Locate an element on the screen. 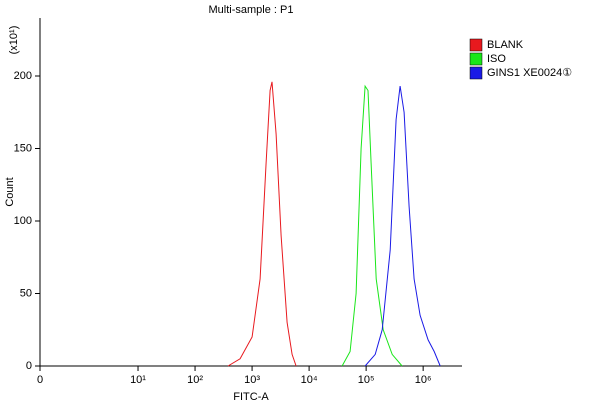 The image size is (597, 405). y-axis-label: Count is located at coordinates (10, 191).